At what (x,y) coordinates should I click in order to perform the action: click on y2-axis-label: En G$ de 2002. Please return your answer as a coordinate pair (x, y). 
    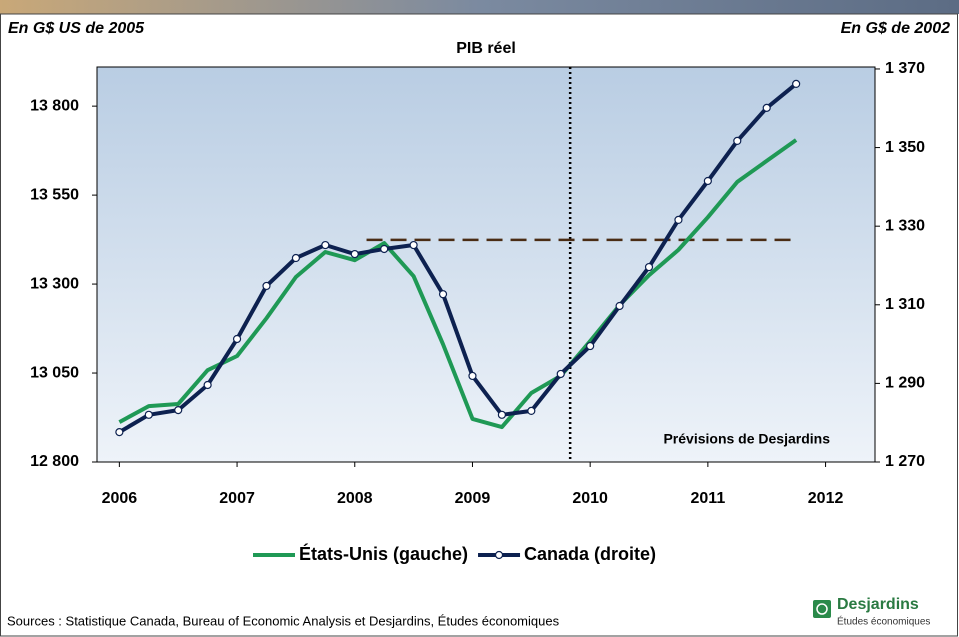
    Looking at the image, I should click on (895, 28).